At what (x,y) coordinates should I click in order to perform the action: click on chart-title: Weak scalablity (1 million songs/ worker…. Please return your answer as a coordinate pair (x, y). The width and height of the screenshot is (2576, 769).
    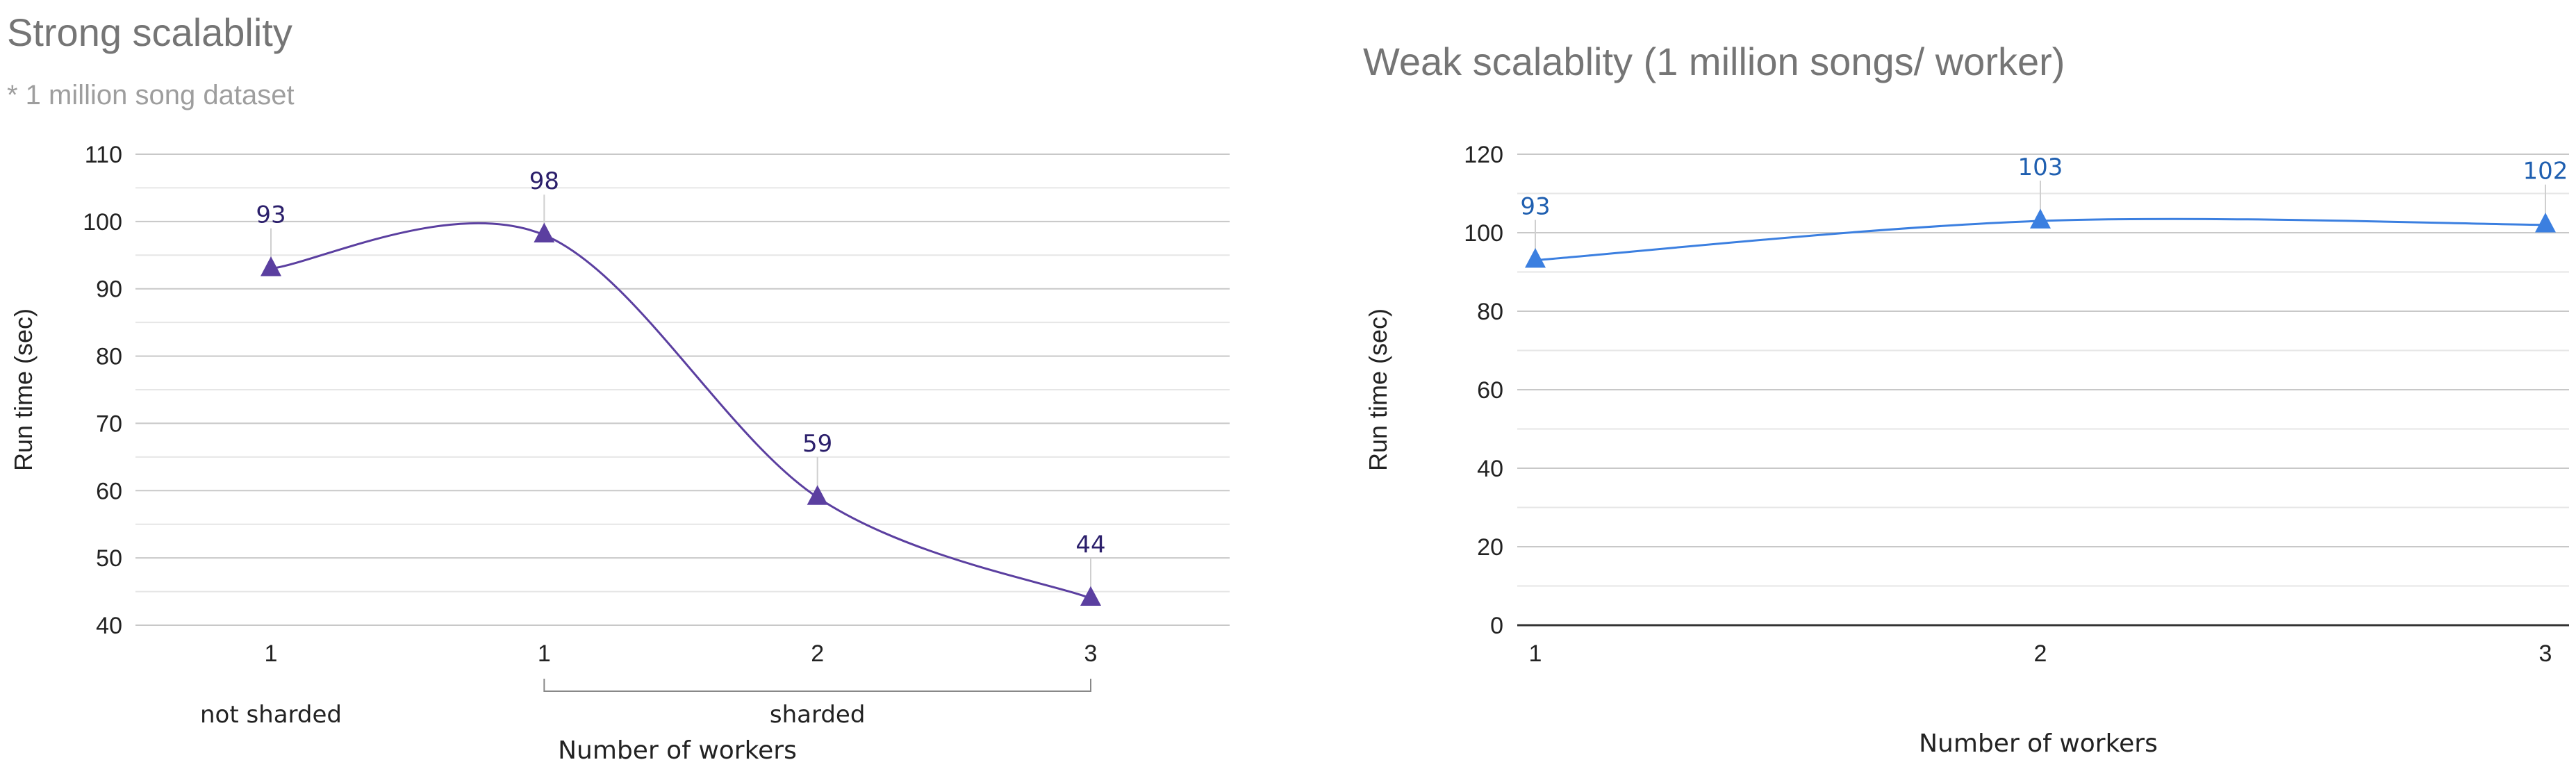
    Looking at the image, I should click on (1714, 62).